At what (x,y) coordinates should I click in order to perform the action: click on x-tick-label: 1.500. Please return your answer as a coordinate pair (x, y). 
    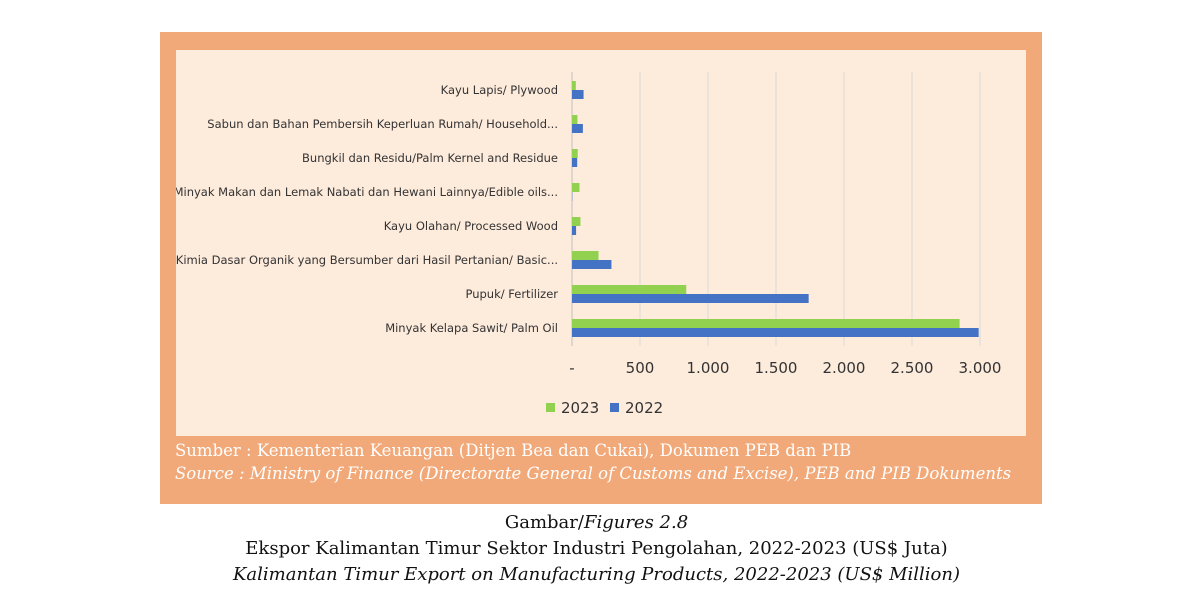
    Looking at the image, I should click on (776, 368).